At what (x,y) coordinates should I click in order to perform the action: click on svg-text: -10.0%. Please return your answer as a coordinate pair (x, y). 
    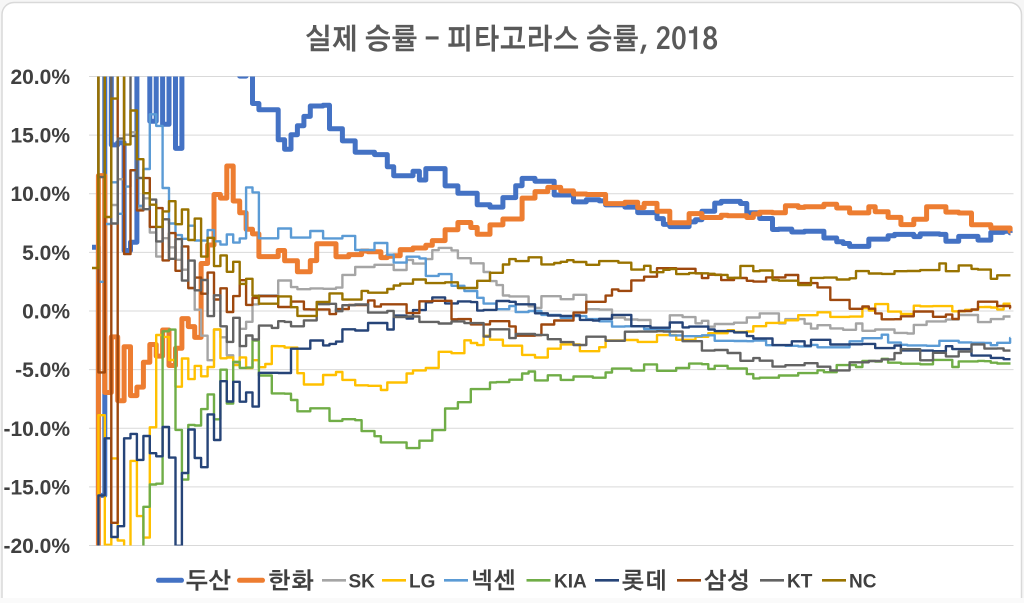
    Looking at the image, I should click on (36, 429).